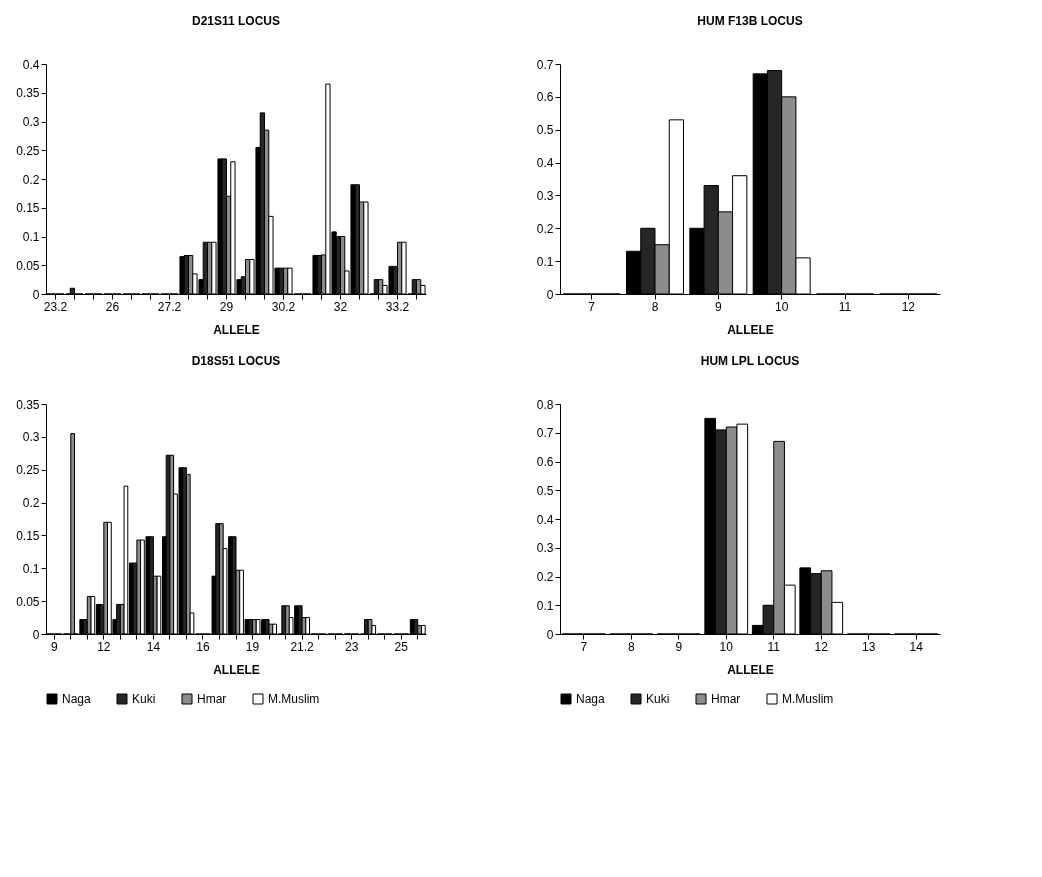  I want to click on x-tick-label: 13, so click(869, 646).